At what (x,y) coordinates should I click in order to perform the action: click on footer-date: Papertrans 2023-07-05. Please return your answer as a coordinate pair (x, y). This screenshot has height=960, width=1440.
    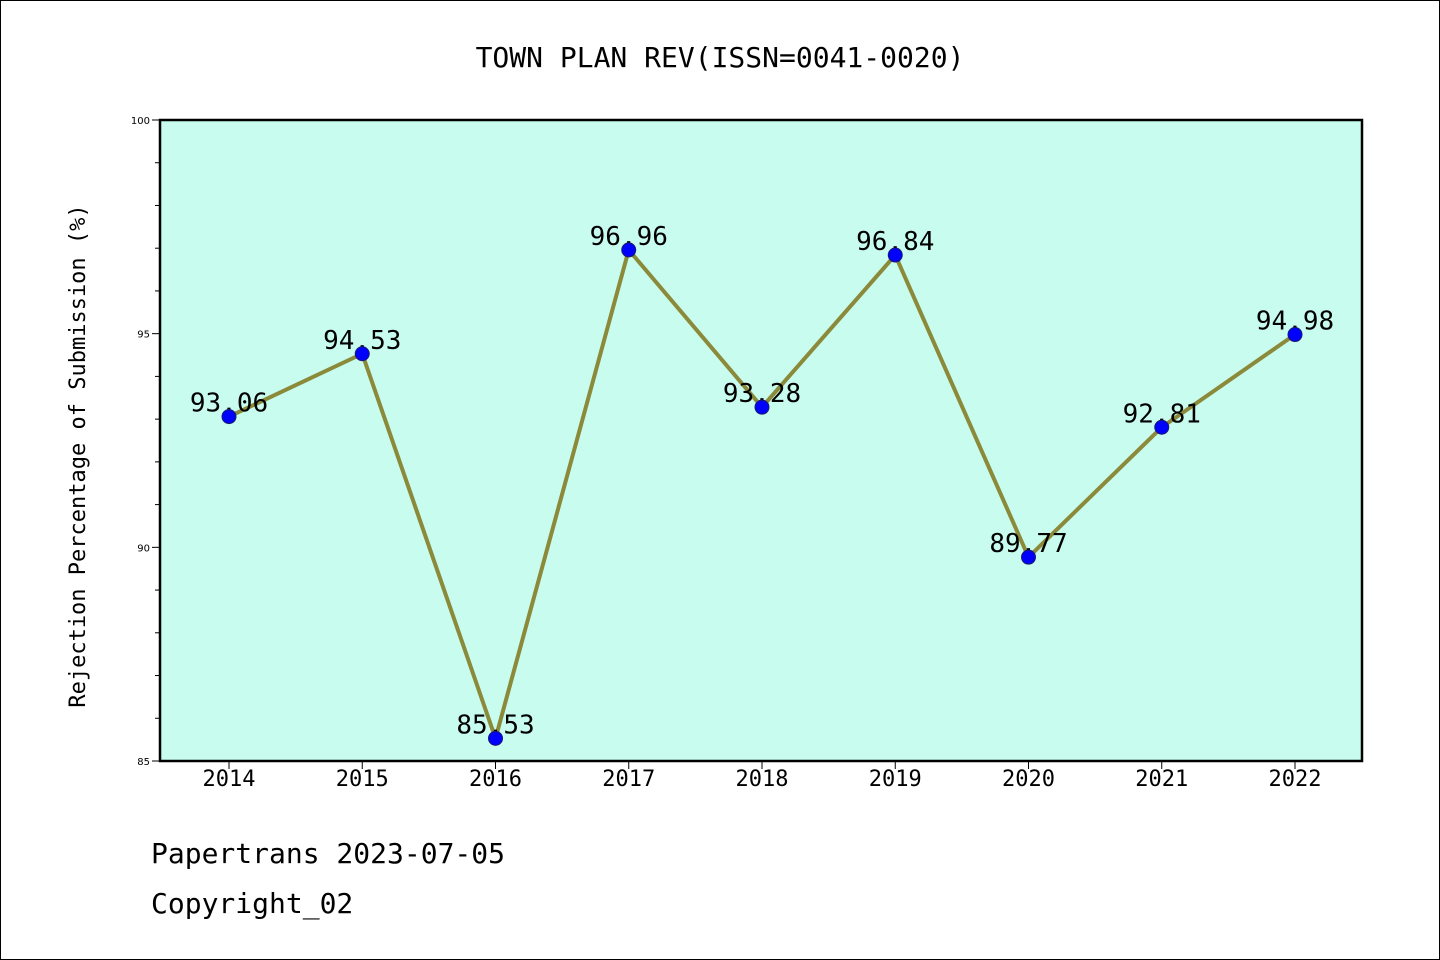
    Looking at the image, I should click on (328, 853).